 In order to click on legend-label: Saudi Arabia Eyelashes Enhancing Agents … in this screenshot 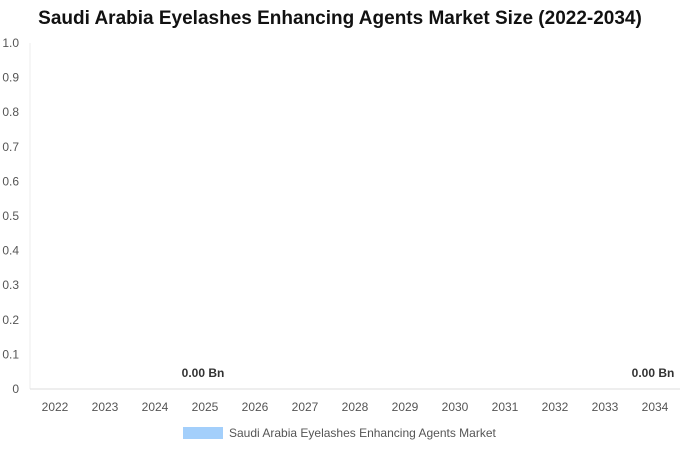, I will do `click(362, 433)`.